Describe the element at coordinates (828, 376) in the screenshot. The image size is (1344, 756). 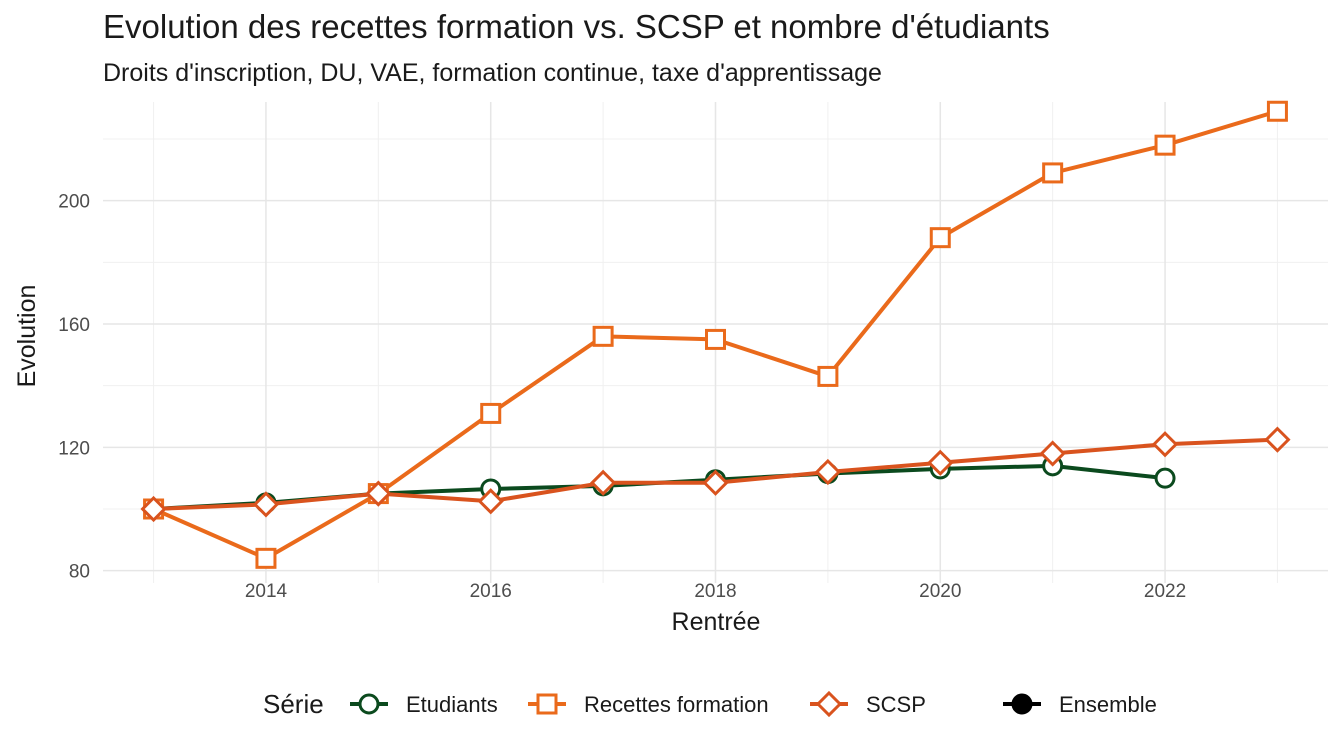
I see `data-point-recettes-formation: Recettes formation 2019: 143` at that location.